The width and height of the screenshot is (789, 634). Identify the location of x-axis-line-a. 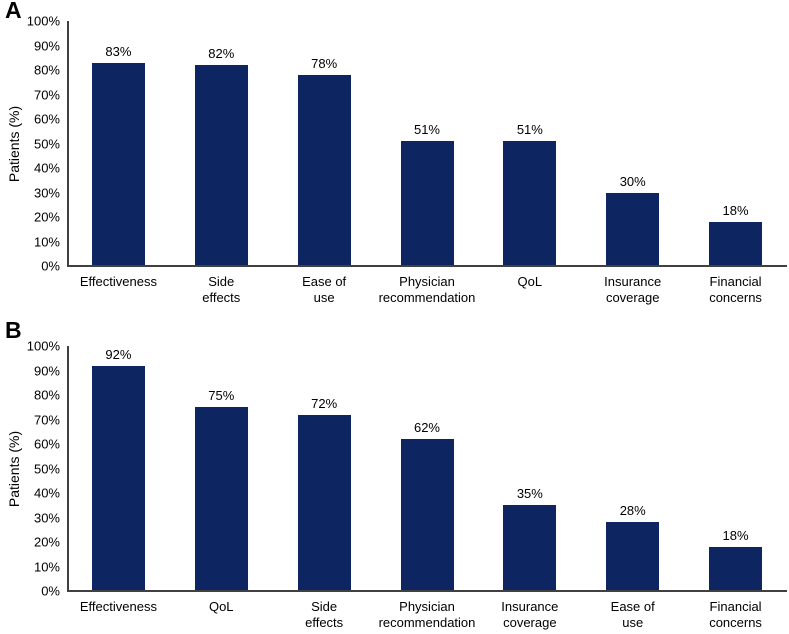
(427, 266).